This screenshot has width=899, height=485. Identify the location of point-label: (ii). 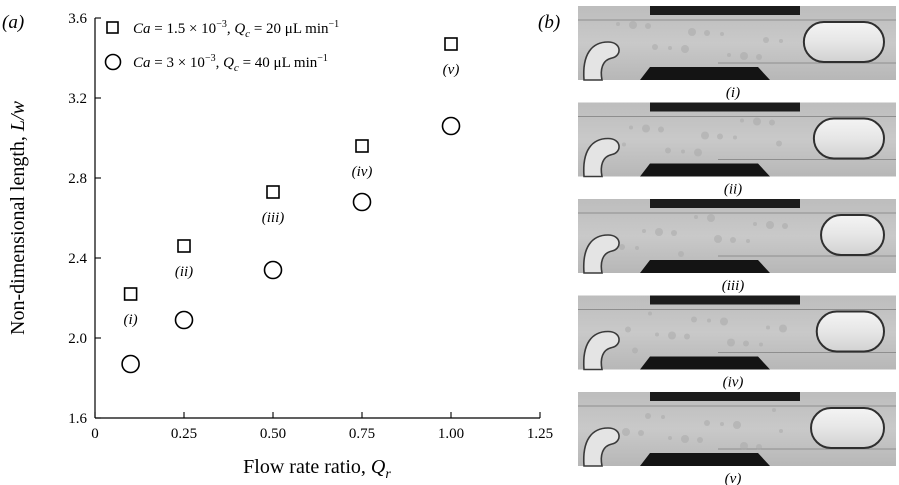
(184, 272).